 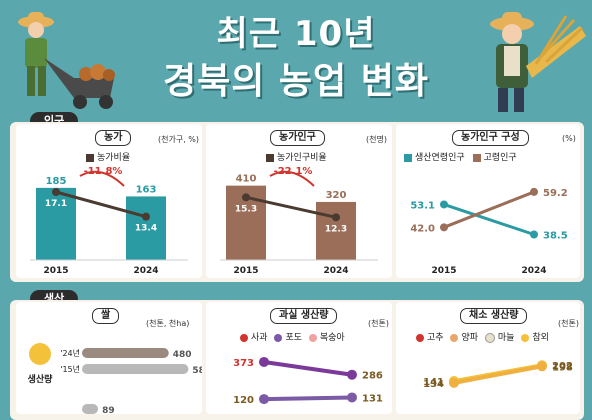 I want to click on bar-value-label: 589, so click(x=197, y=371).